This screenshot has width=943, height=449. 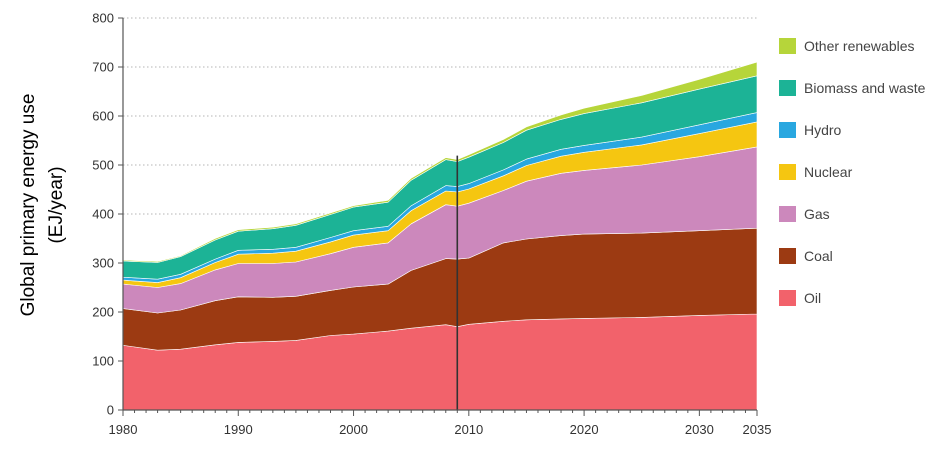 I want to click on y-tick-label-0: 0, so click(x=110, y=410).